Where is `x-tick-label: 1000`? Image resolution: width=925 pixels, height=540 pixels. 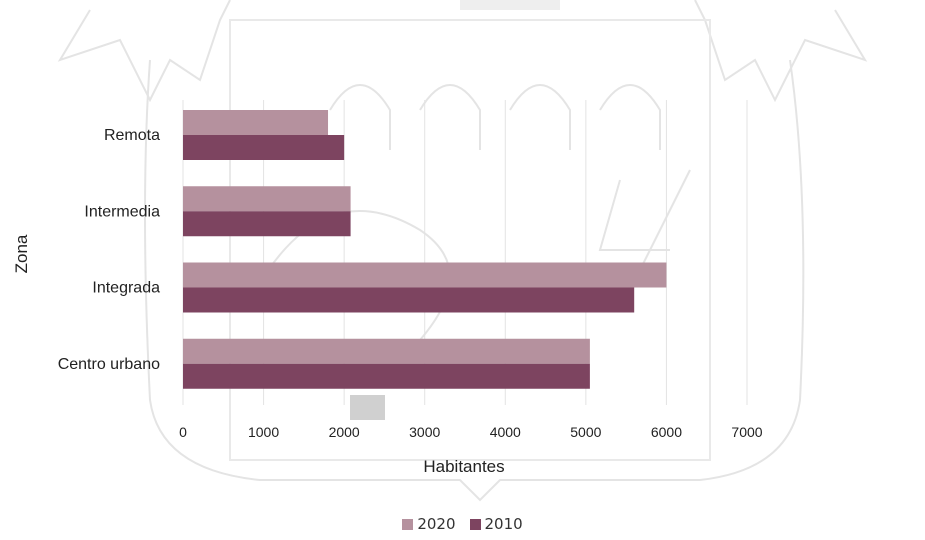 x-tick-label: 1000 is located at coordinates (263, 432).